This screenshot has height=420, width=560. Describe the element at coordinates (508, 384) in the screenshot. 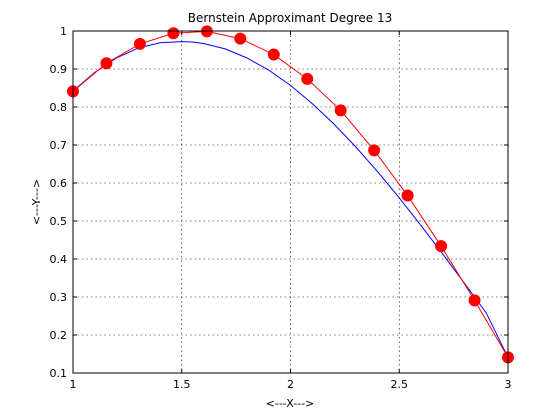

I see `x-tick-label: 3` at that location.